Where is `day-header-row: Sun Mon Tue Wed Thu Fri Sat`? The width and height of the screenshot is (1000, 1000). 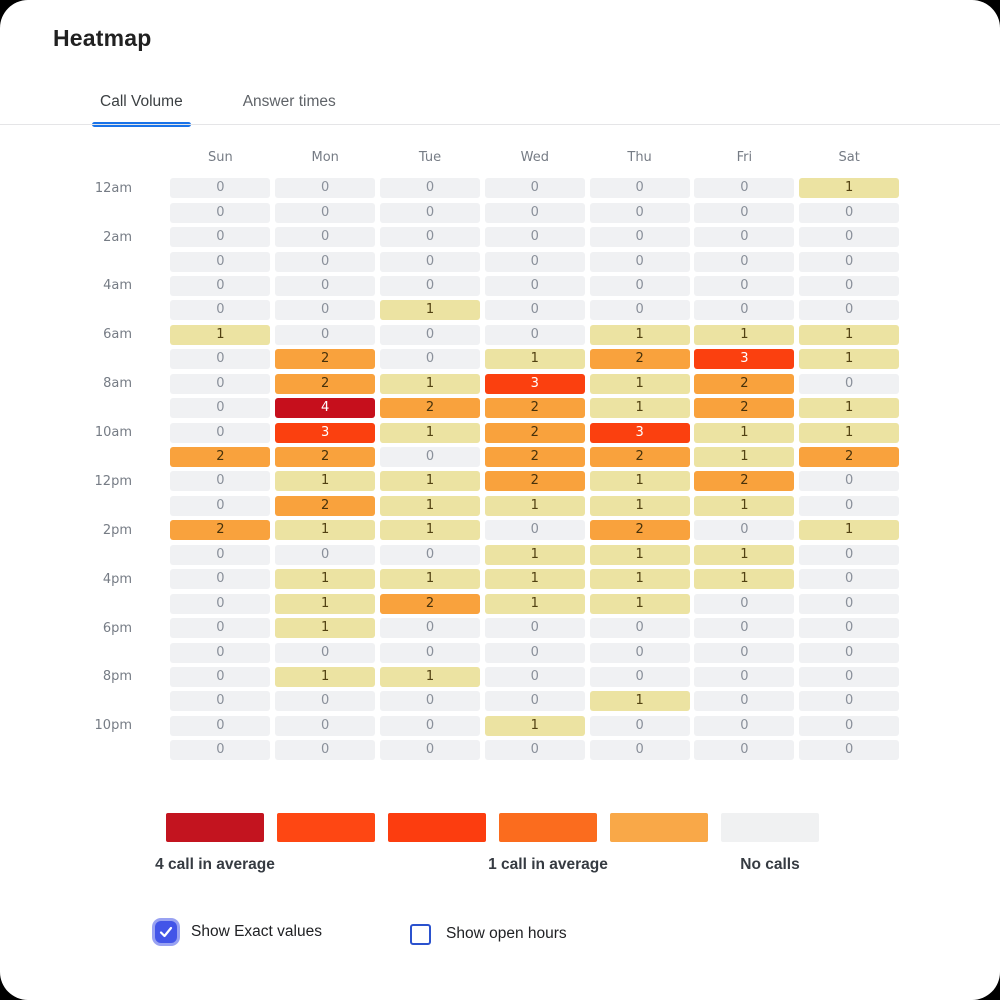 day-header-row: Sun Mon Tue Wed Thu Fri Sat is located at coordinates (535, 160).